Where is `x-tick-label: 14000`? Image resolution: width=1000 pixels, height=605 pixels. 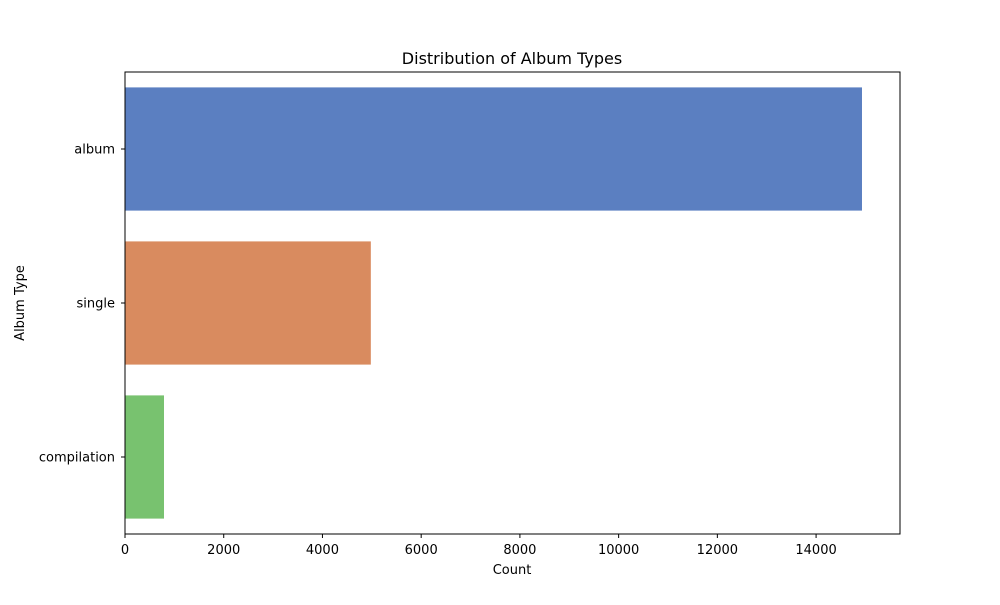
x-tick-label: 14000 is located at coordinates (815, 550).